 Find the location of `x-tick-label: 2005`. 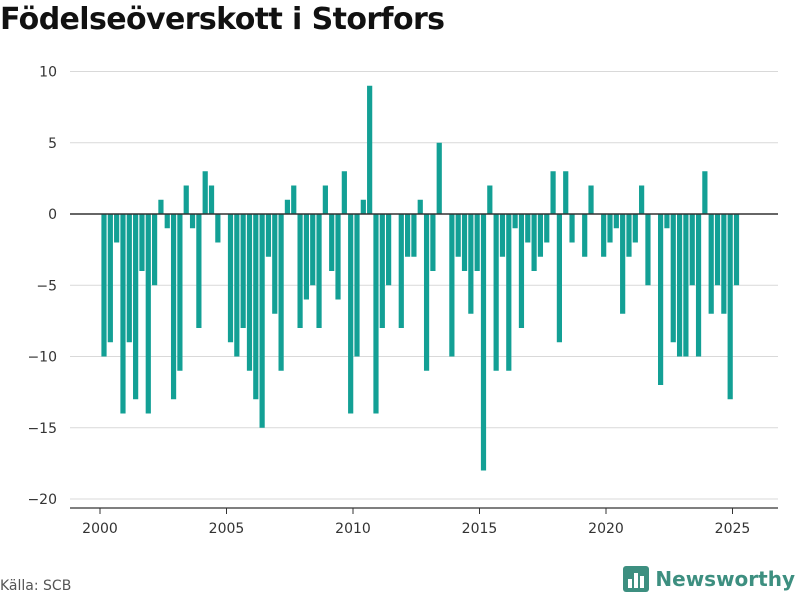

x-tick-label: 2005 is located at coordinates (227, 529).